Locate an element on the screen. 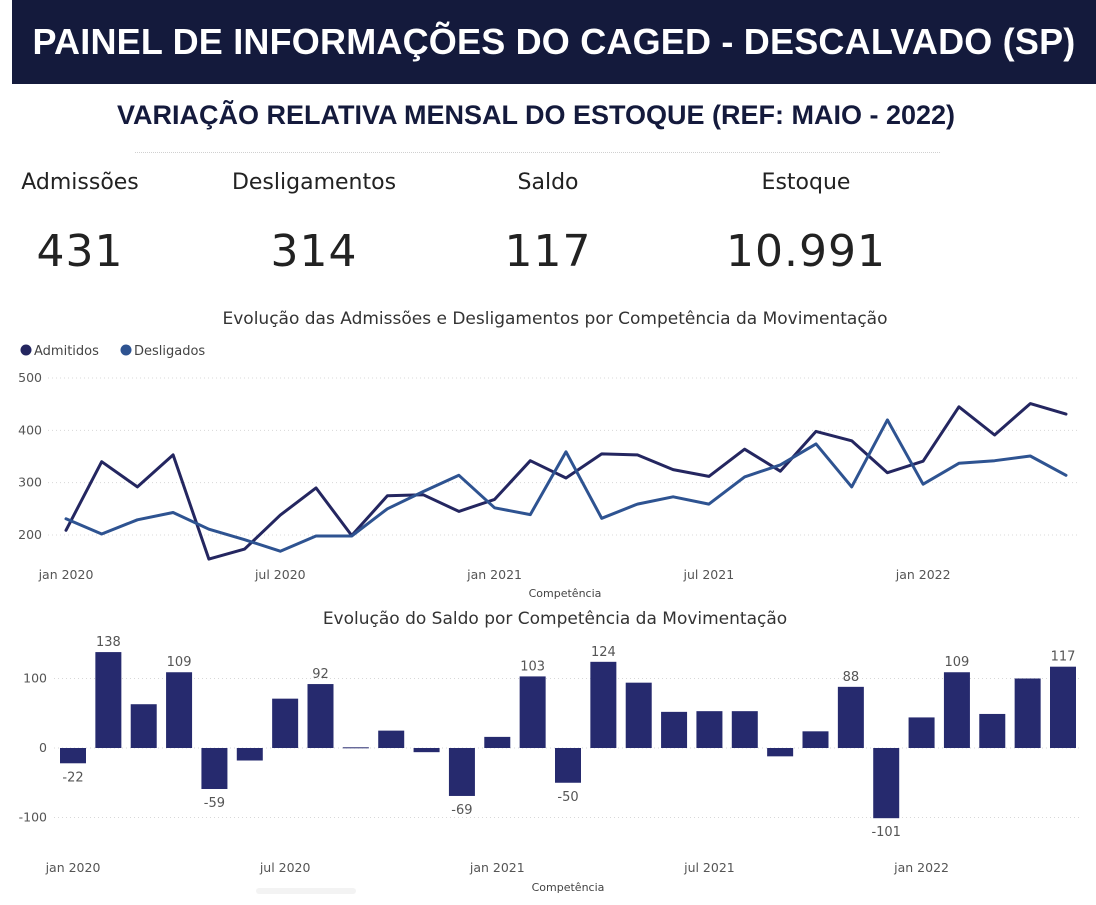 The height and width of the screenshot is (905, 1096). data-label: 117 is located at coordinates (1063, 657).